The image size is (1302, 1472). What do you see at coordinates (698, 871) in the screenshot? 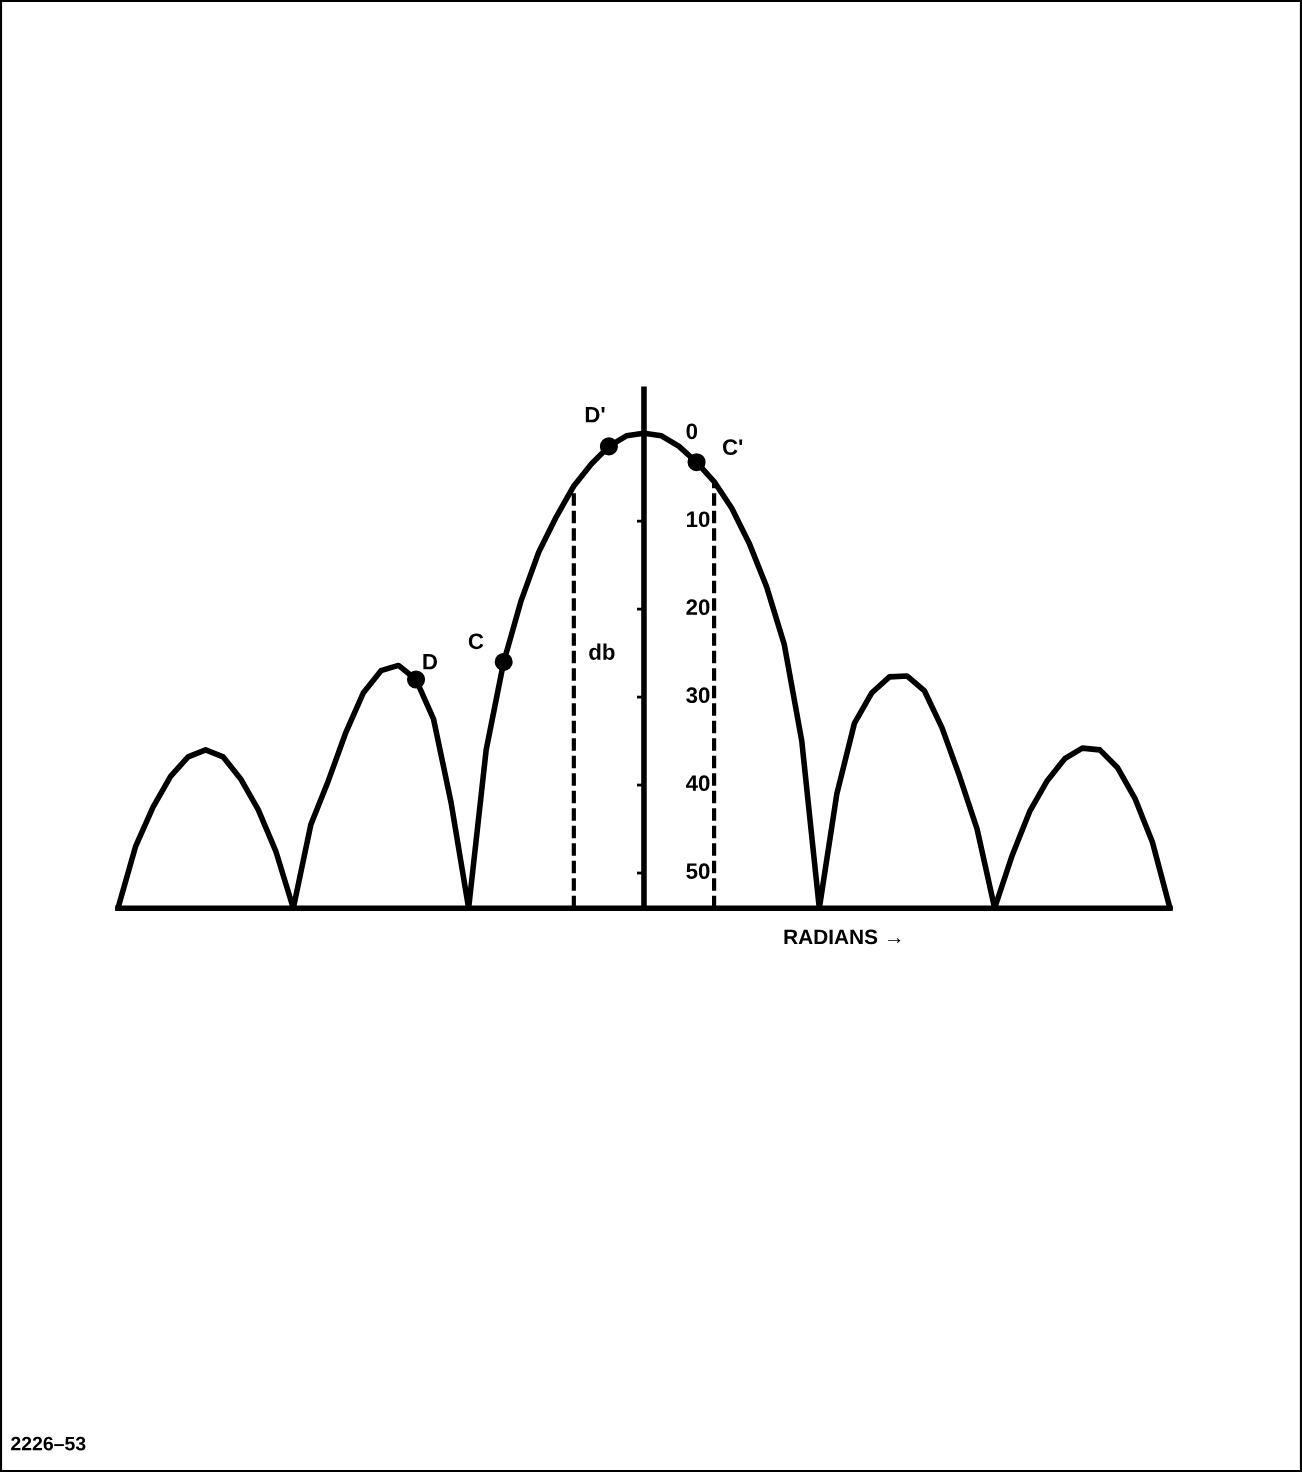
I see `y-tick-label: 50` at bounding box center [698, 871].